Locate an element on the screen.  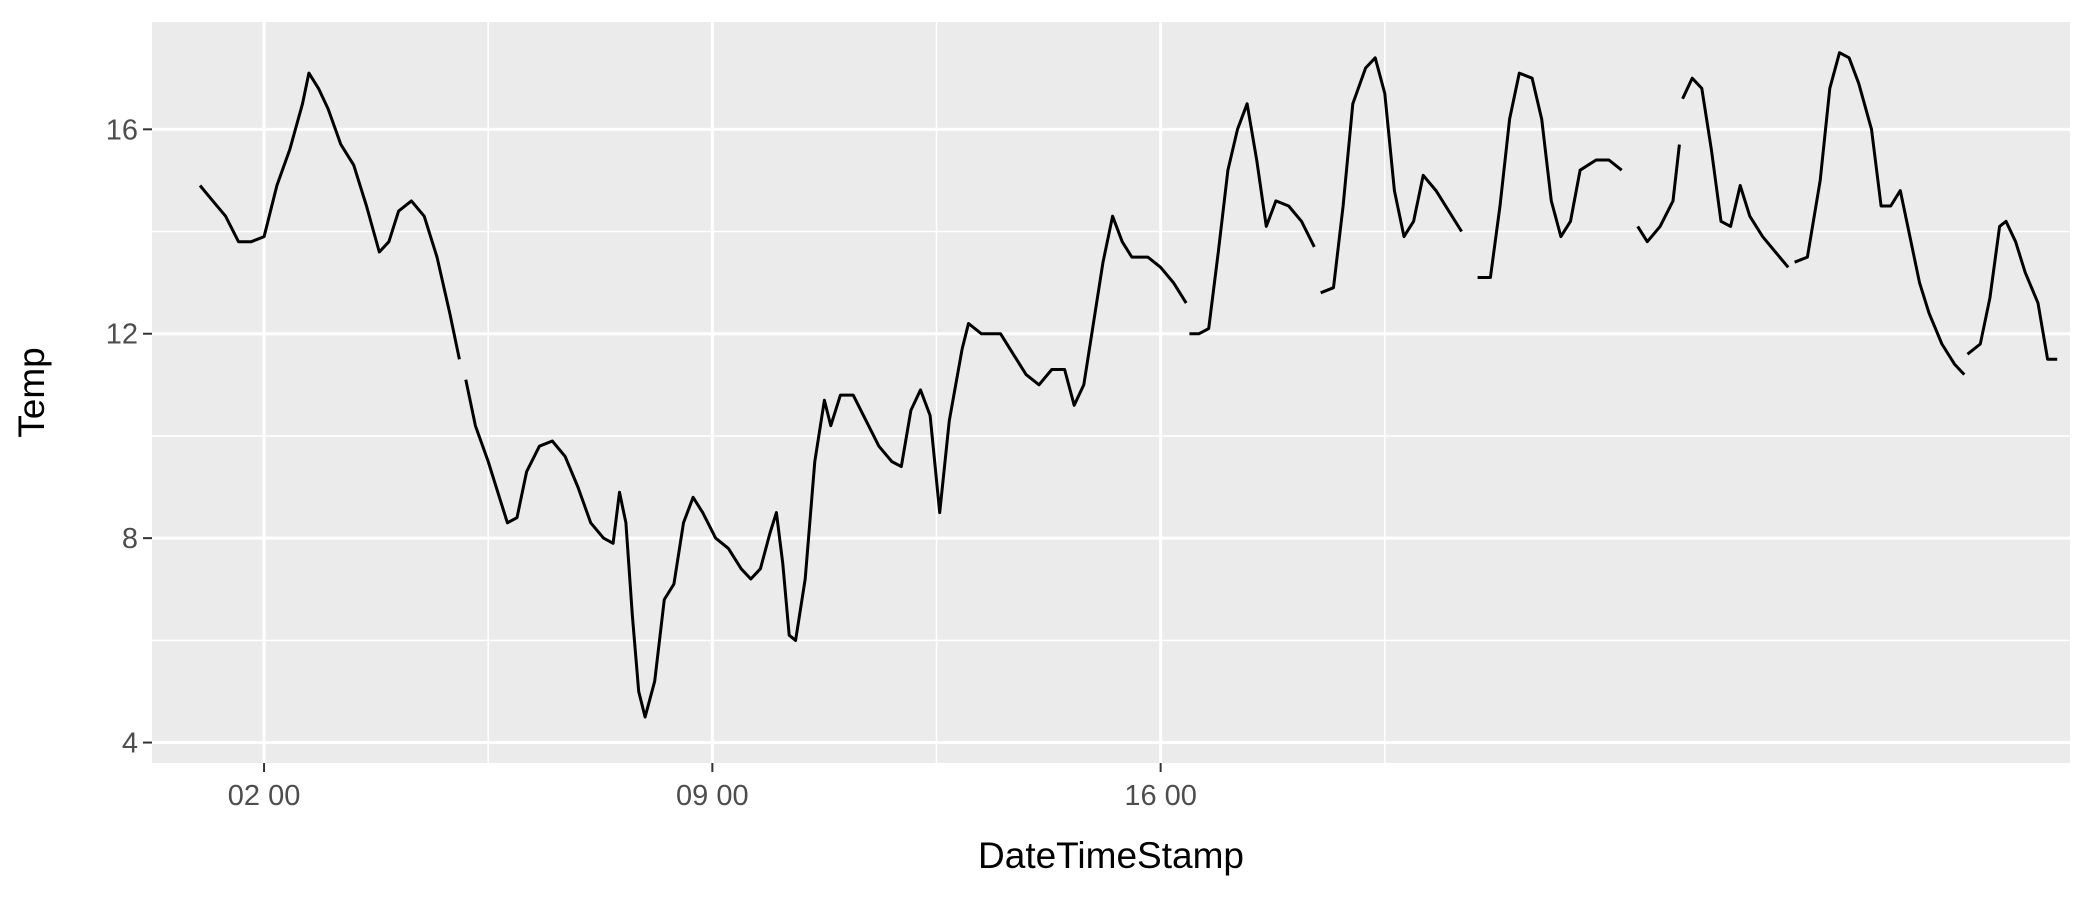
y-tick-label: 12 is located at coordinates (122, 335).